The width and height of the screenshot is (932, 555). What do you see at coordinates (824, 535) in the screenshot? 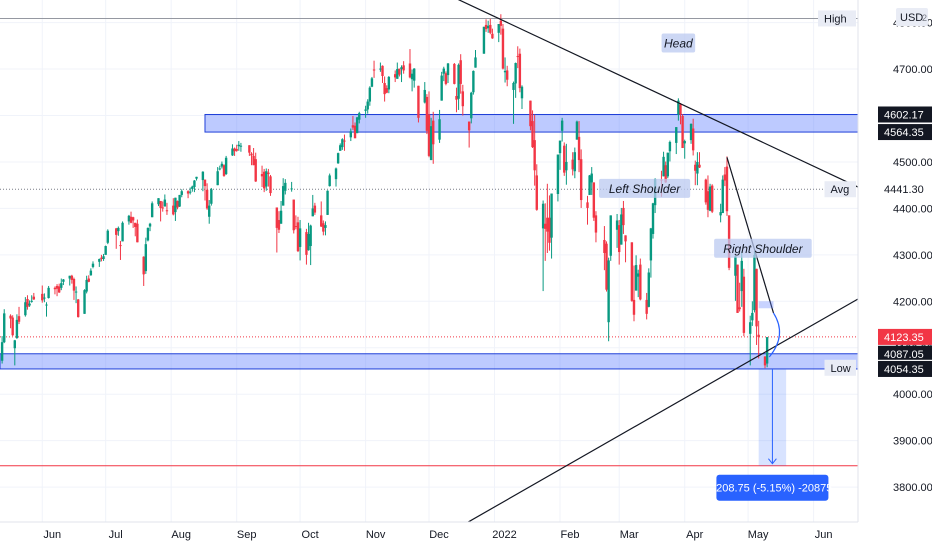
I see `time-tick-label: Jun` at bounding box center [824, 535].